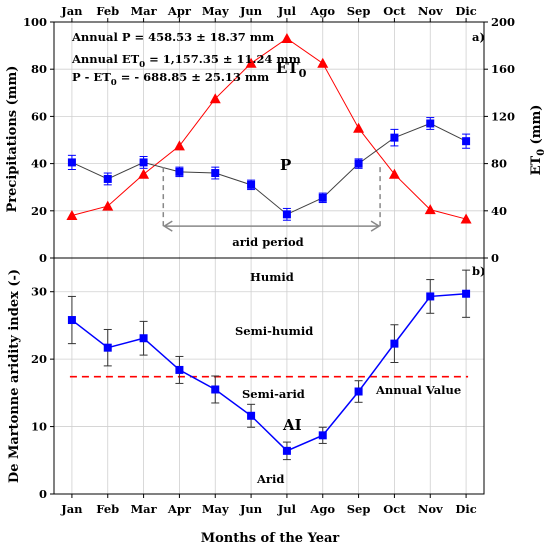  Describe the element at coordinates (292, 425) in the screenshot. I see `label-ai: AI` at that location.